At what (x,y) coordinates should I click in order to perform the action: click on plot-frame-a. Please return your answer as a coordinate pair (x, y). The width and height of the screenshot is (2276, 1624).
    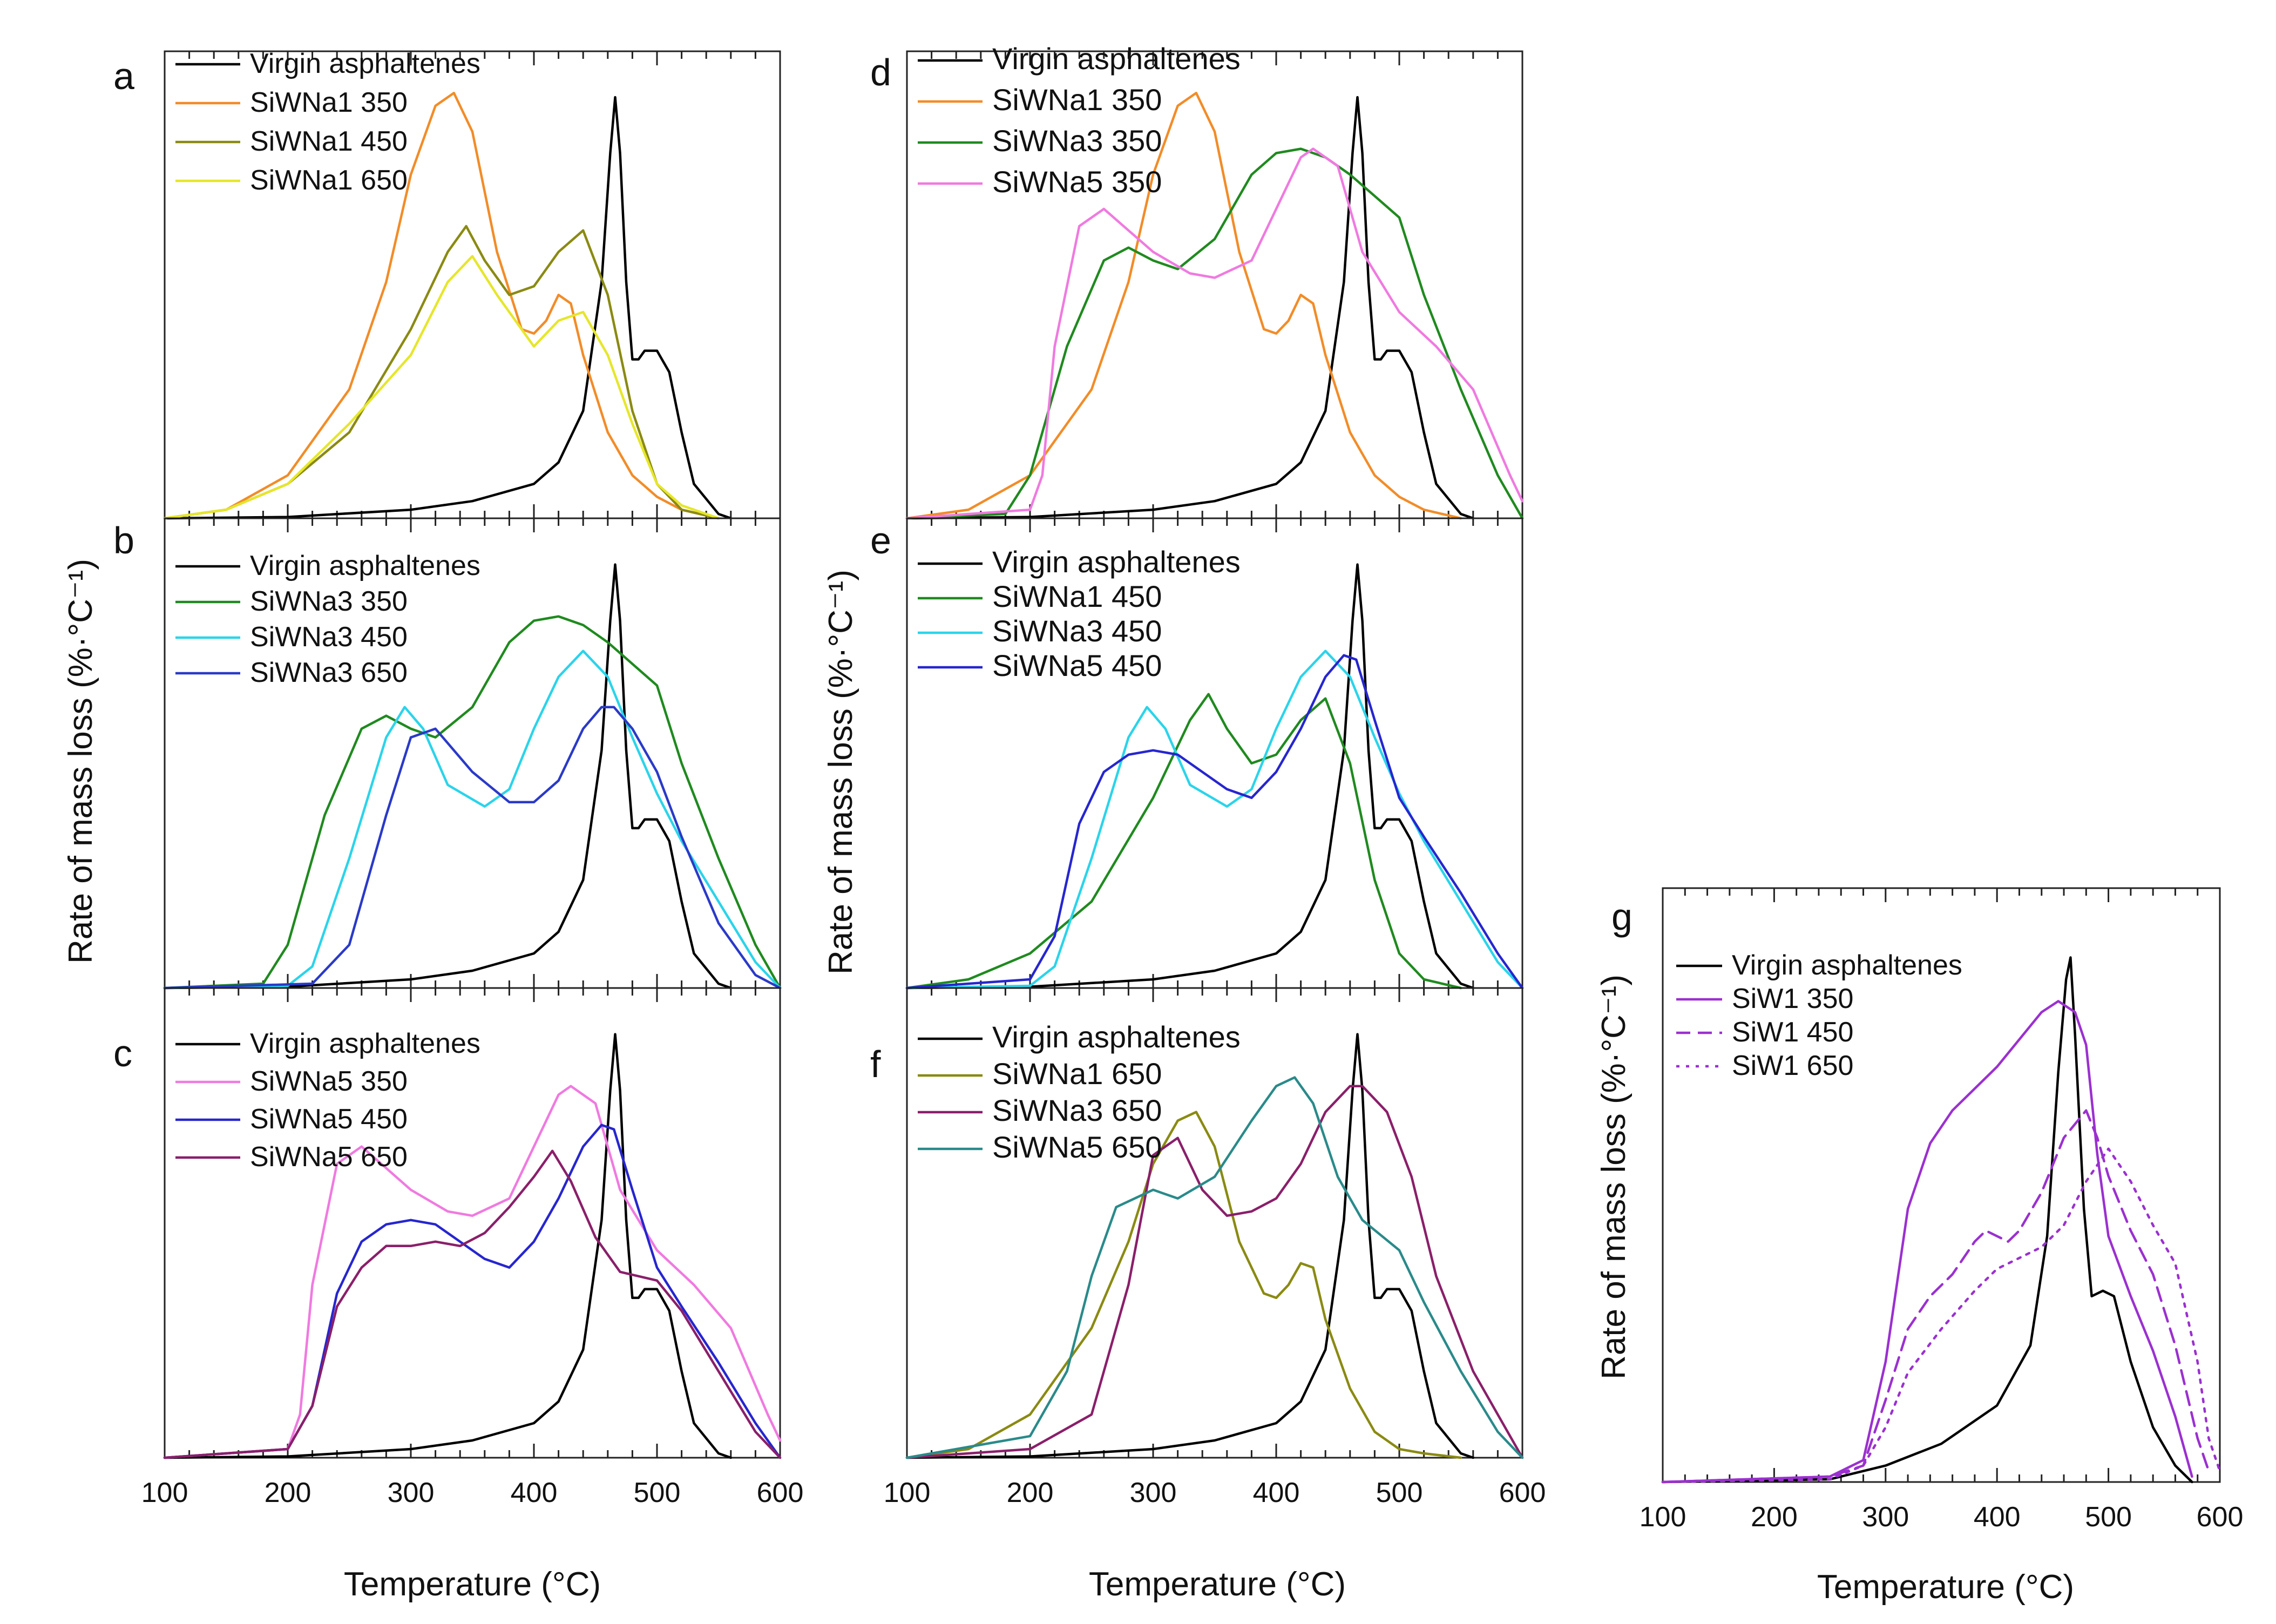
    Looking at the image, I should click on (472, 284).